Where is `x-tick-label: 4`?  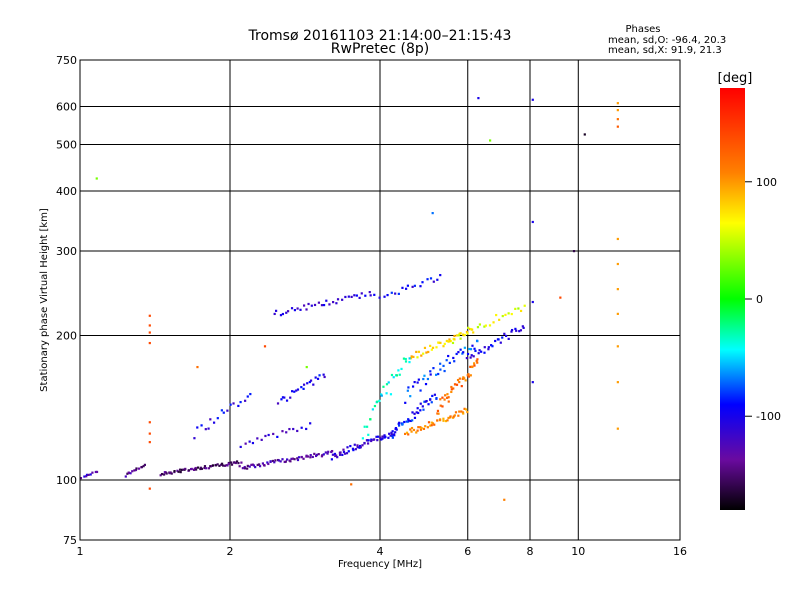 x-tick-label: 4 is located at coordinates (380, 551).